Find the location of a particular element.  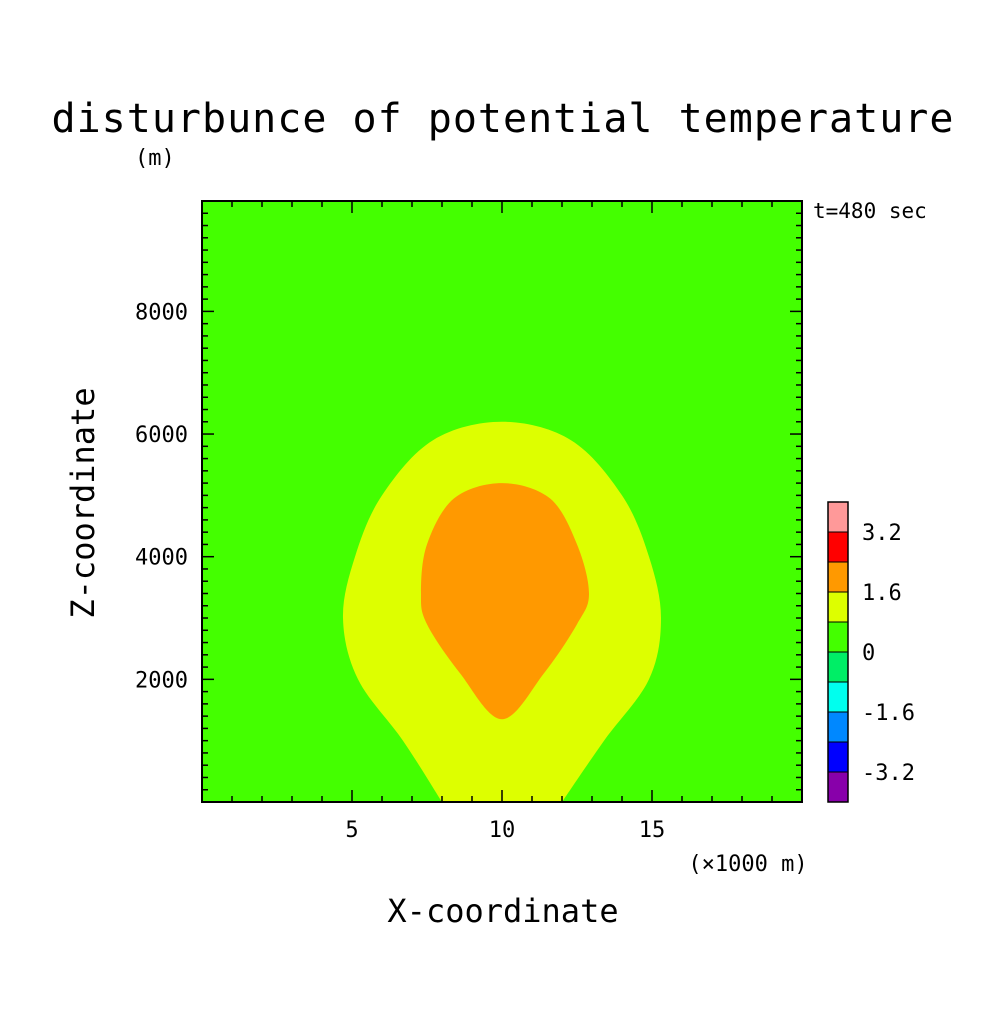

colorbar-label: 1.6 is located at coordinates (882, 593).